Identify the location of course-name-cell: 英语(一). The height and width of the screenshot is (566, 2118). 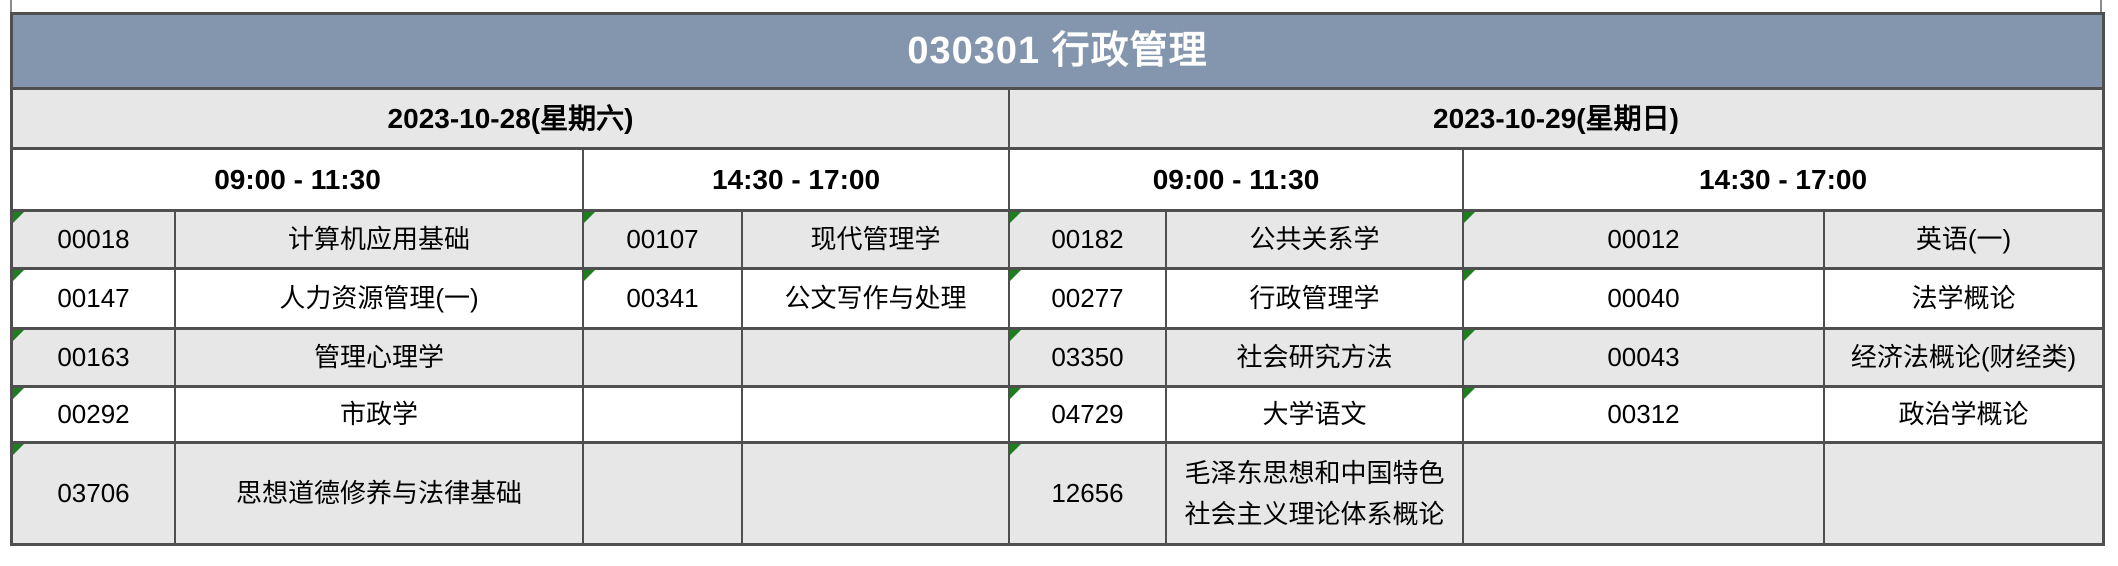
(1963, 239).